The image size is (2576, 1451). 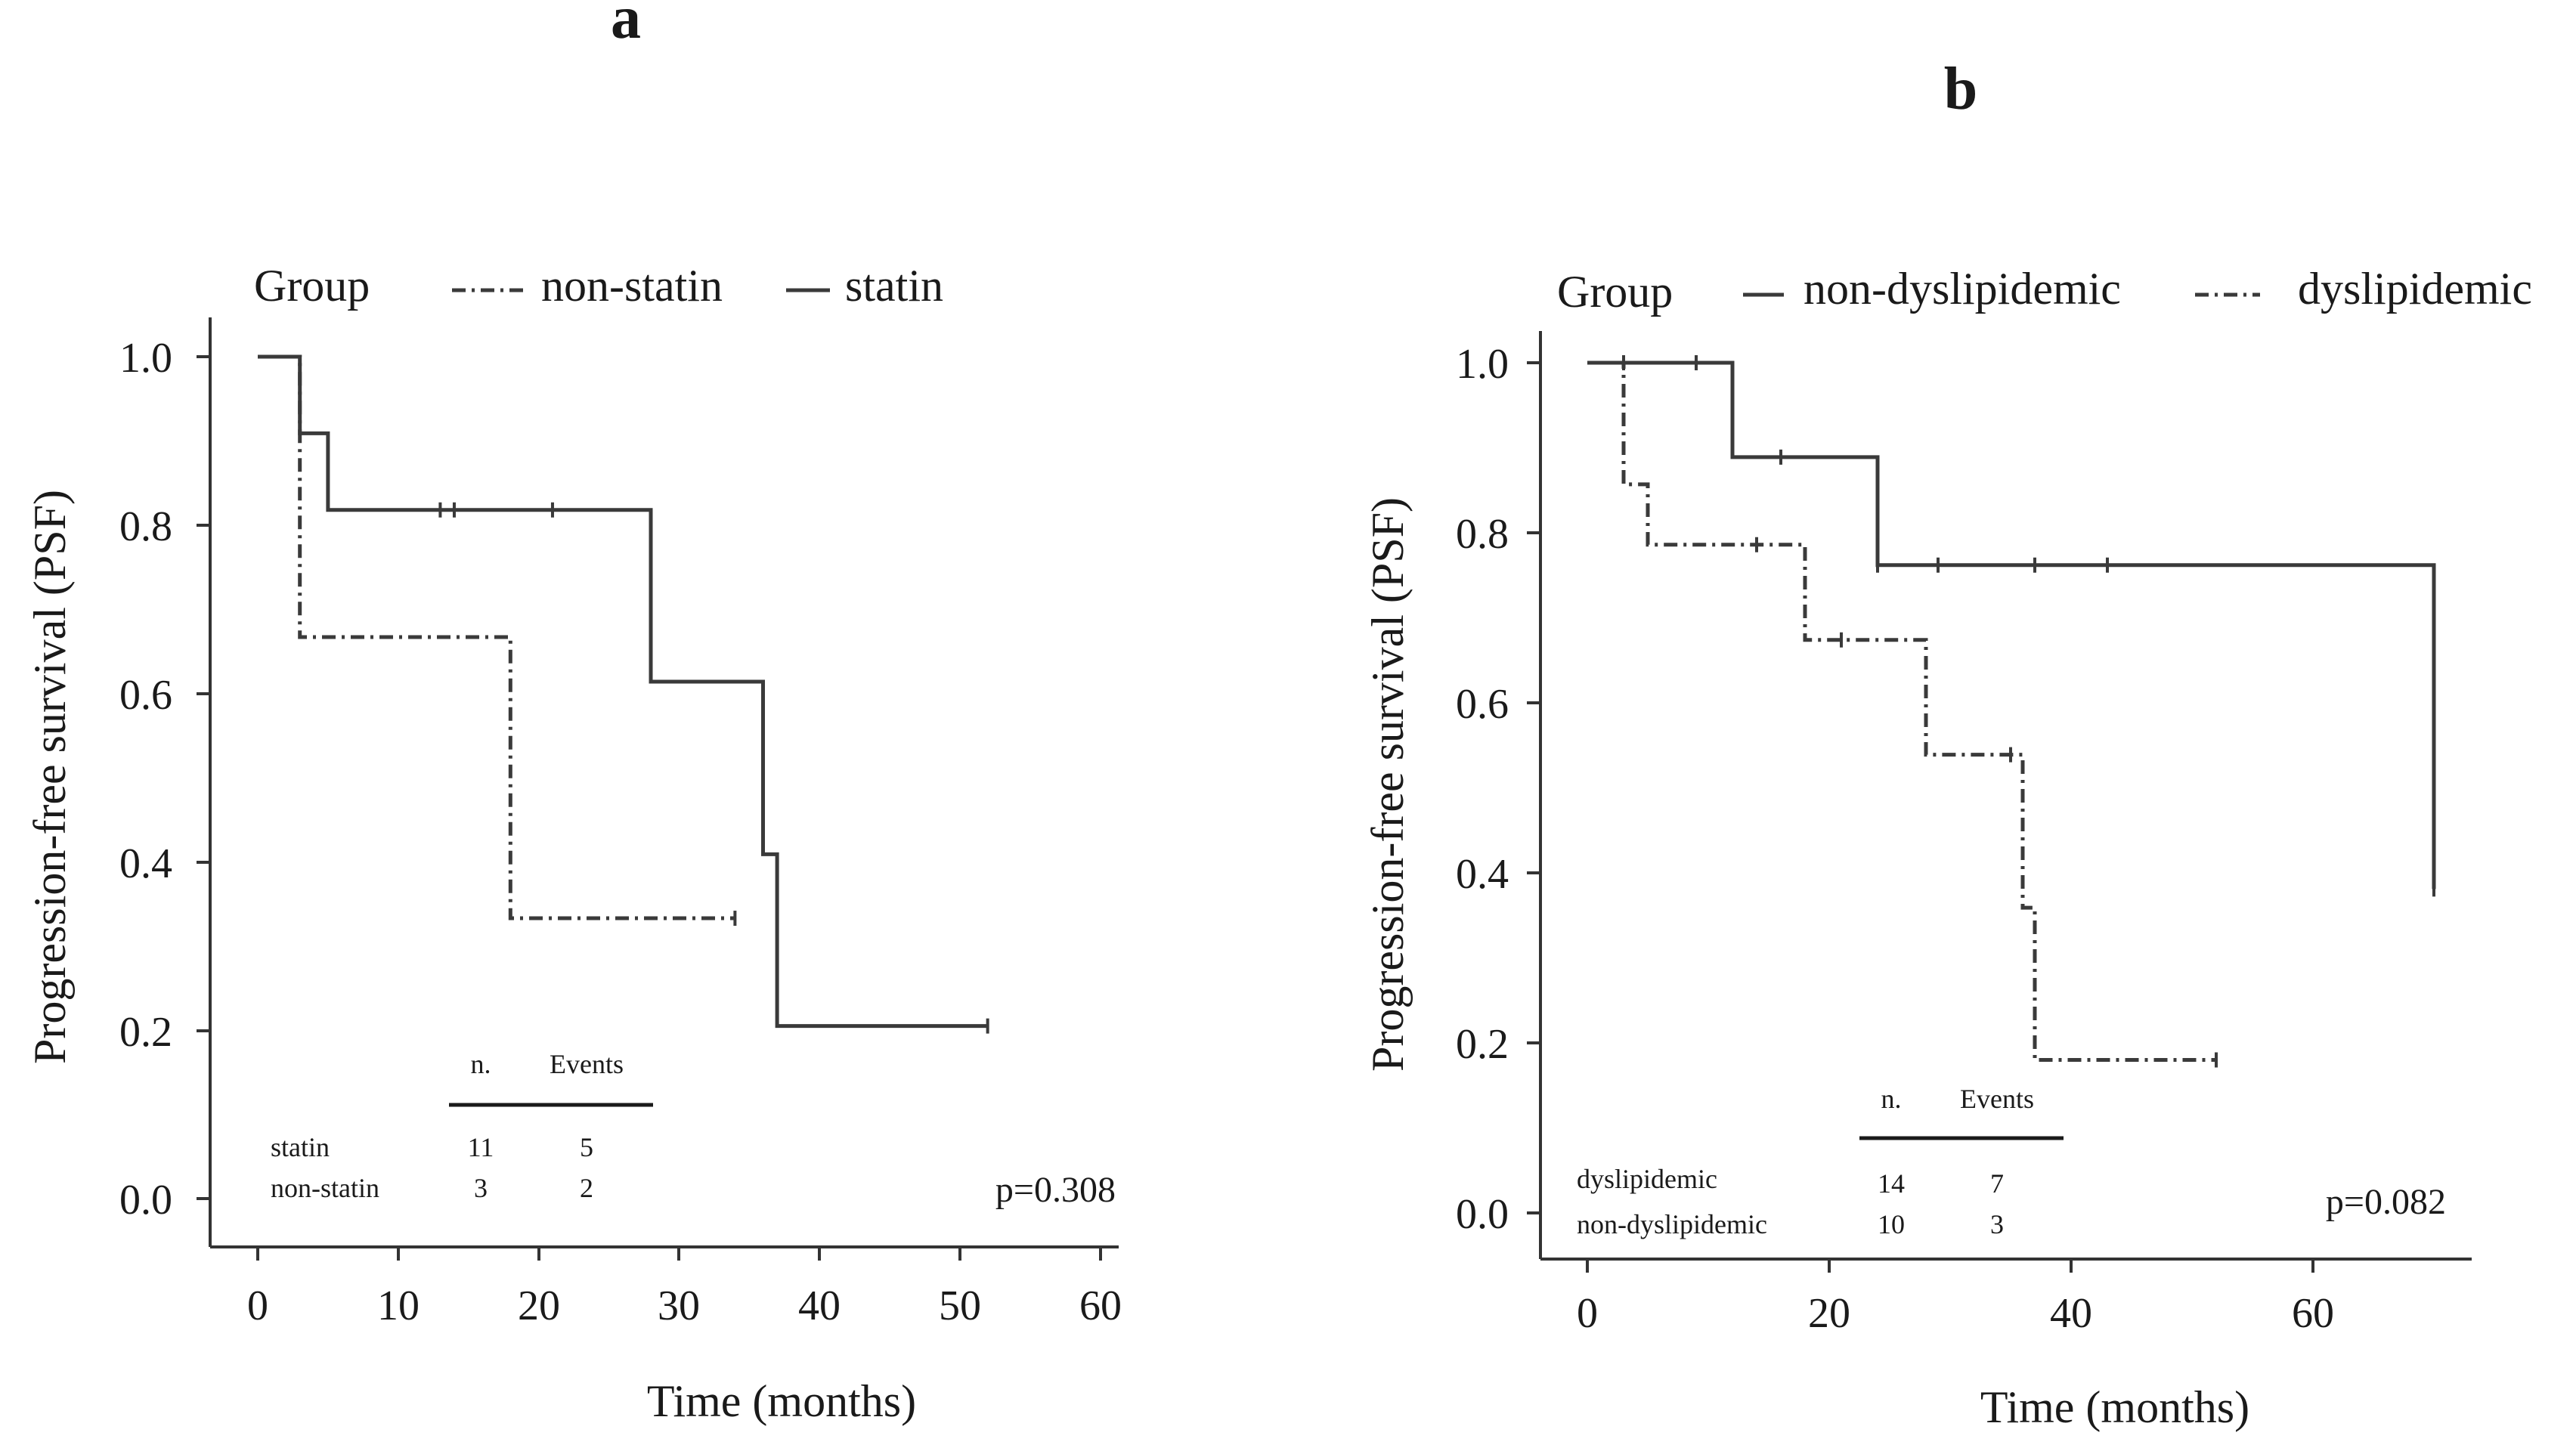 I want to click on panel-a-legend-label-statin: statin, so click(x=894, y=286).